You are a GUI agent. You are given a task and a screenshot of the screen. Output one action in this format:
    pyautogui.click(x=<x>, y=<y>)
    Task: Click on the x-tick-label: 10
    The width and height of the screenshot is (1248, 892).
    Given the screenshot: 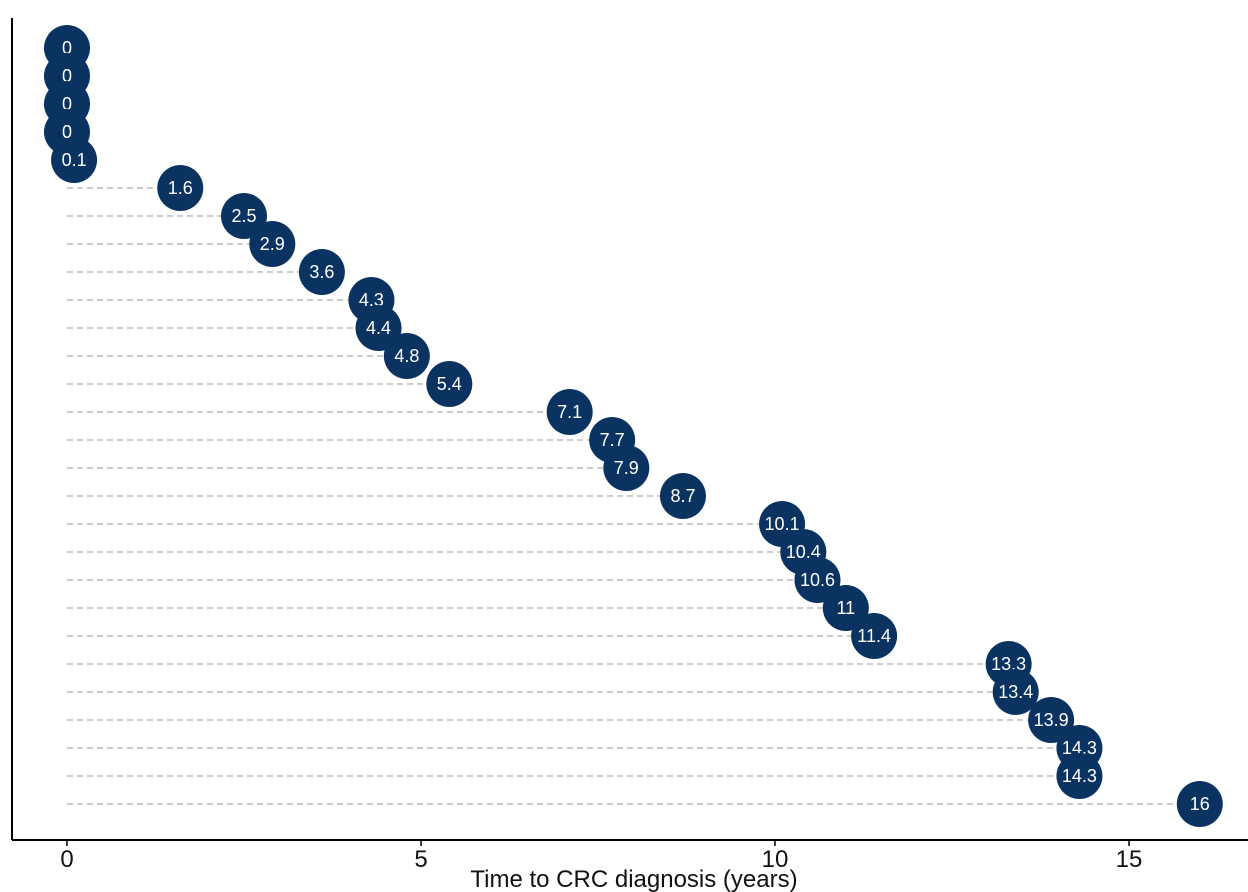 What is the action you would take?
    pyautogui.click(x=775, y=859)
    